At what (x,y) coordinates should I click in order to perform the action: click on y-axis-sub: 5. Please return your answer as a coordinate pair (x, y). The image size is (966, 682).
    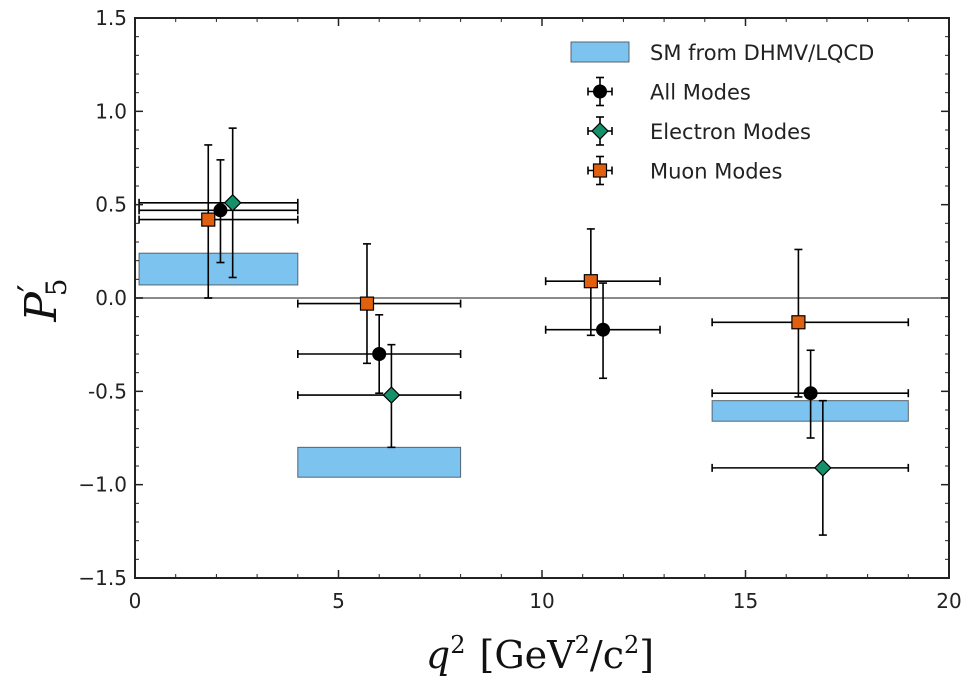
    Looking at the image, I should click on (56, 287).